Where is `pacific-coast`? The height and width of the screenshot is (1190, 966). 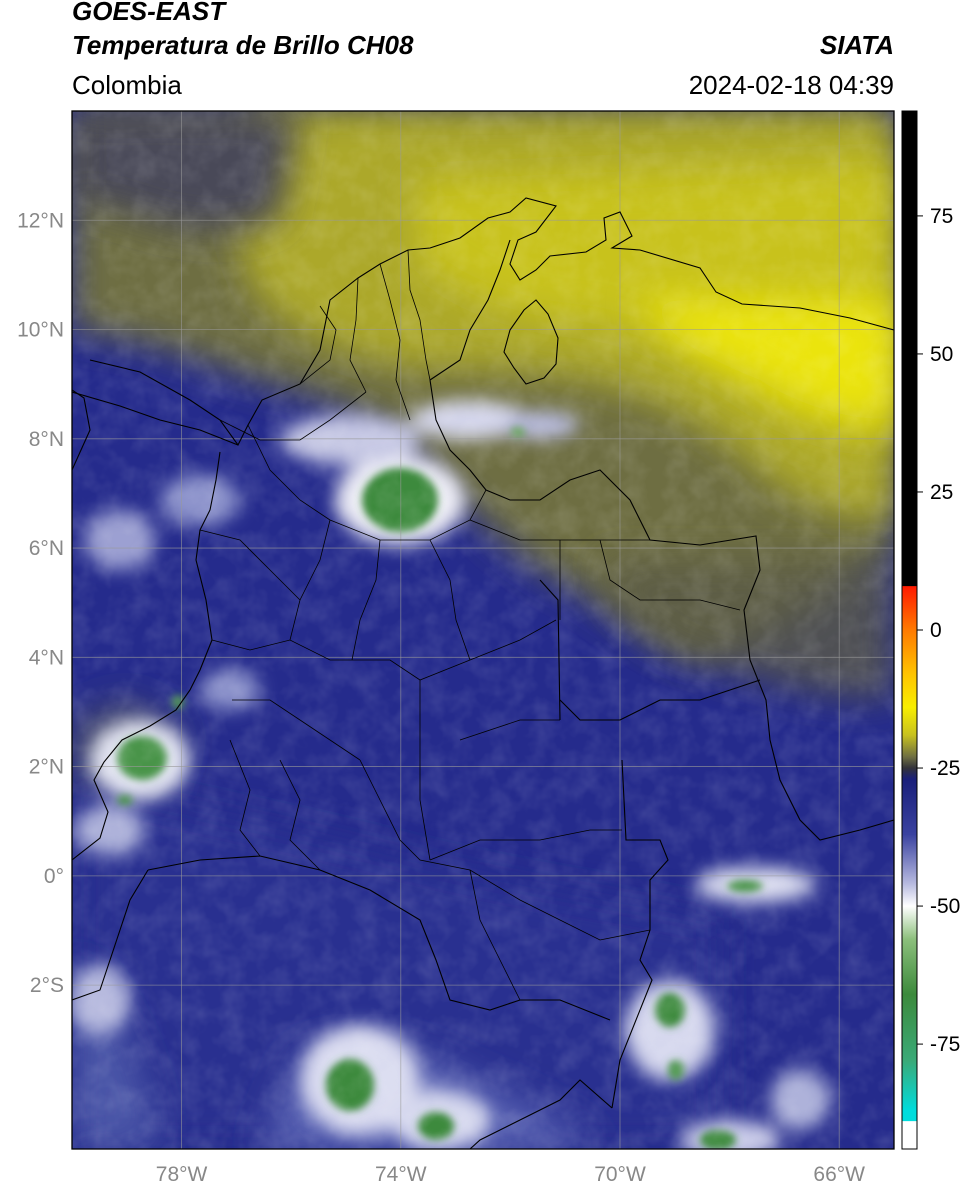 pacific-coast is located at coordinates (146, 656).